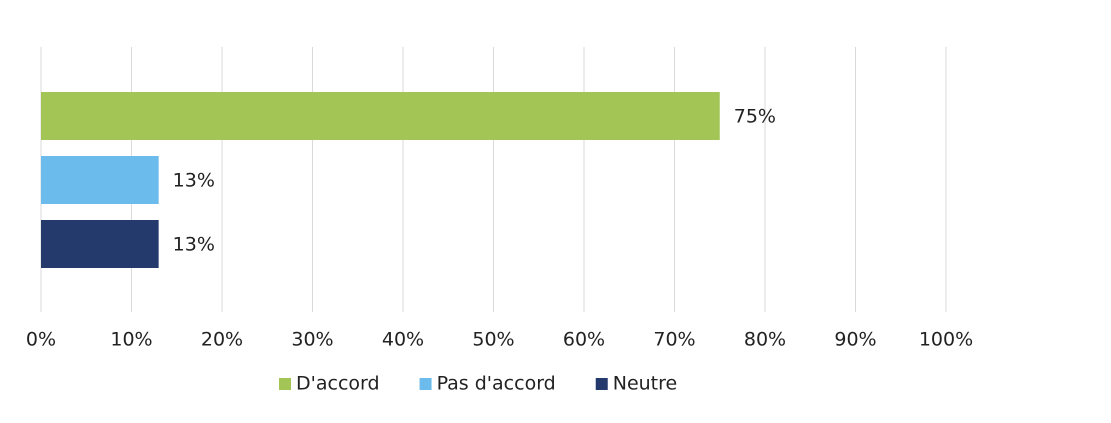 This screenshot has height=423, width=1111. I want to click on x-tick-label: 80%, so click(765, 340).